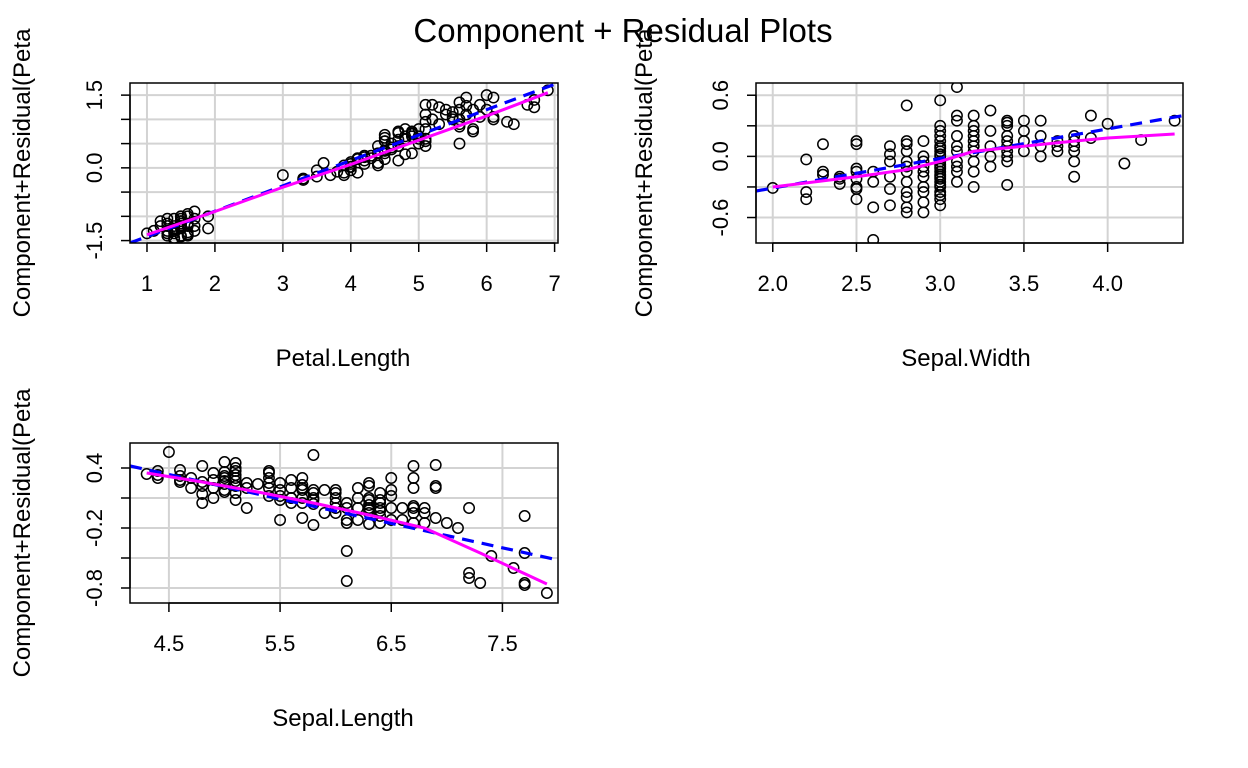 The image size is (1248, 768). I want to click on point-layer, so click(973, 163).